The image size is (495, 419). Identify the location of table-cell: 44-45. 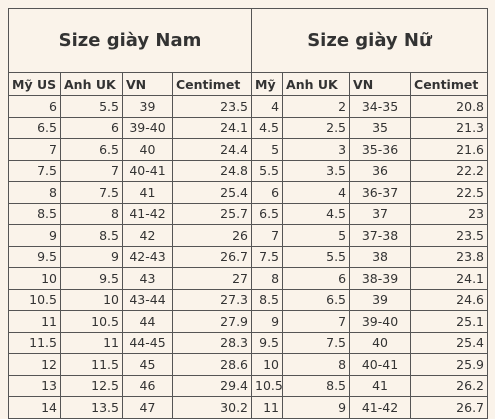
(147, 342).